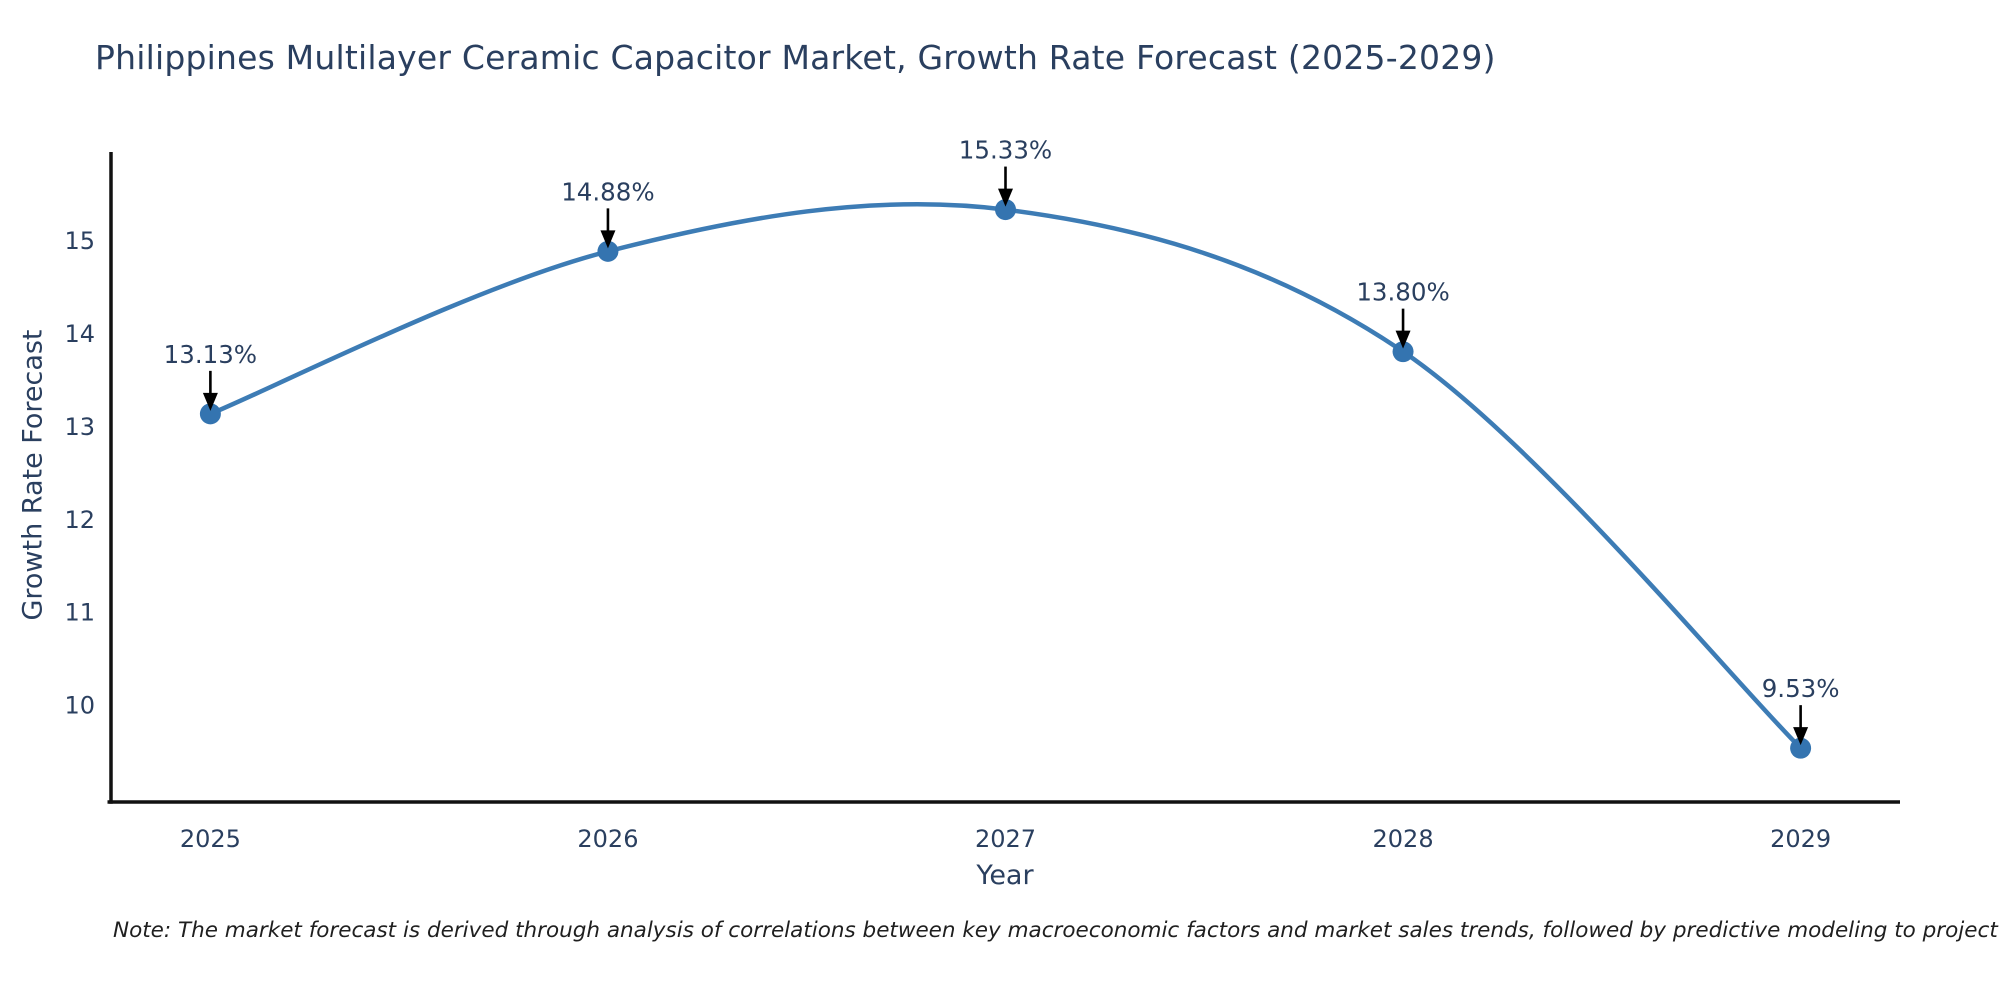 Image resolution: width=2000 pixels, height=1000 pixels. I want to click on x-axis-title: Year, so click(1005, 875).